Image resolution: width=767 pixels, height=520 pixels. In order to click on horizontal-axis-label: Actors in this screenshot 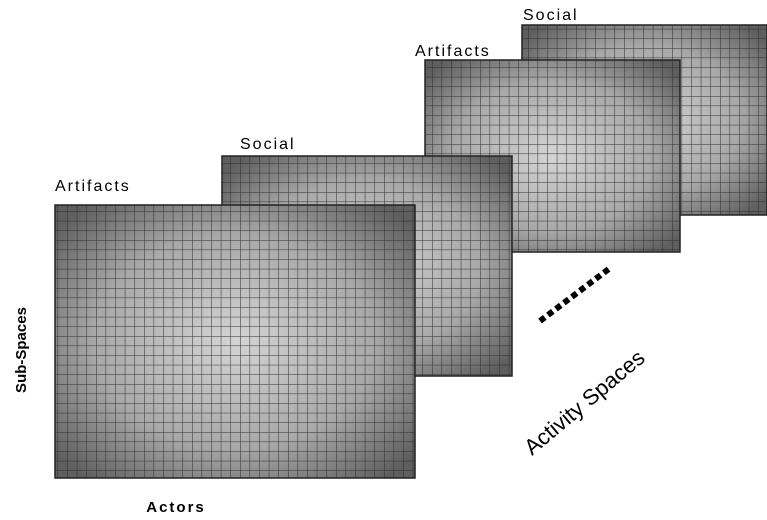, I will do `click(176, 507)`.